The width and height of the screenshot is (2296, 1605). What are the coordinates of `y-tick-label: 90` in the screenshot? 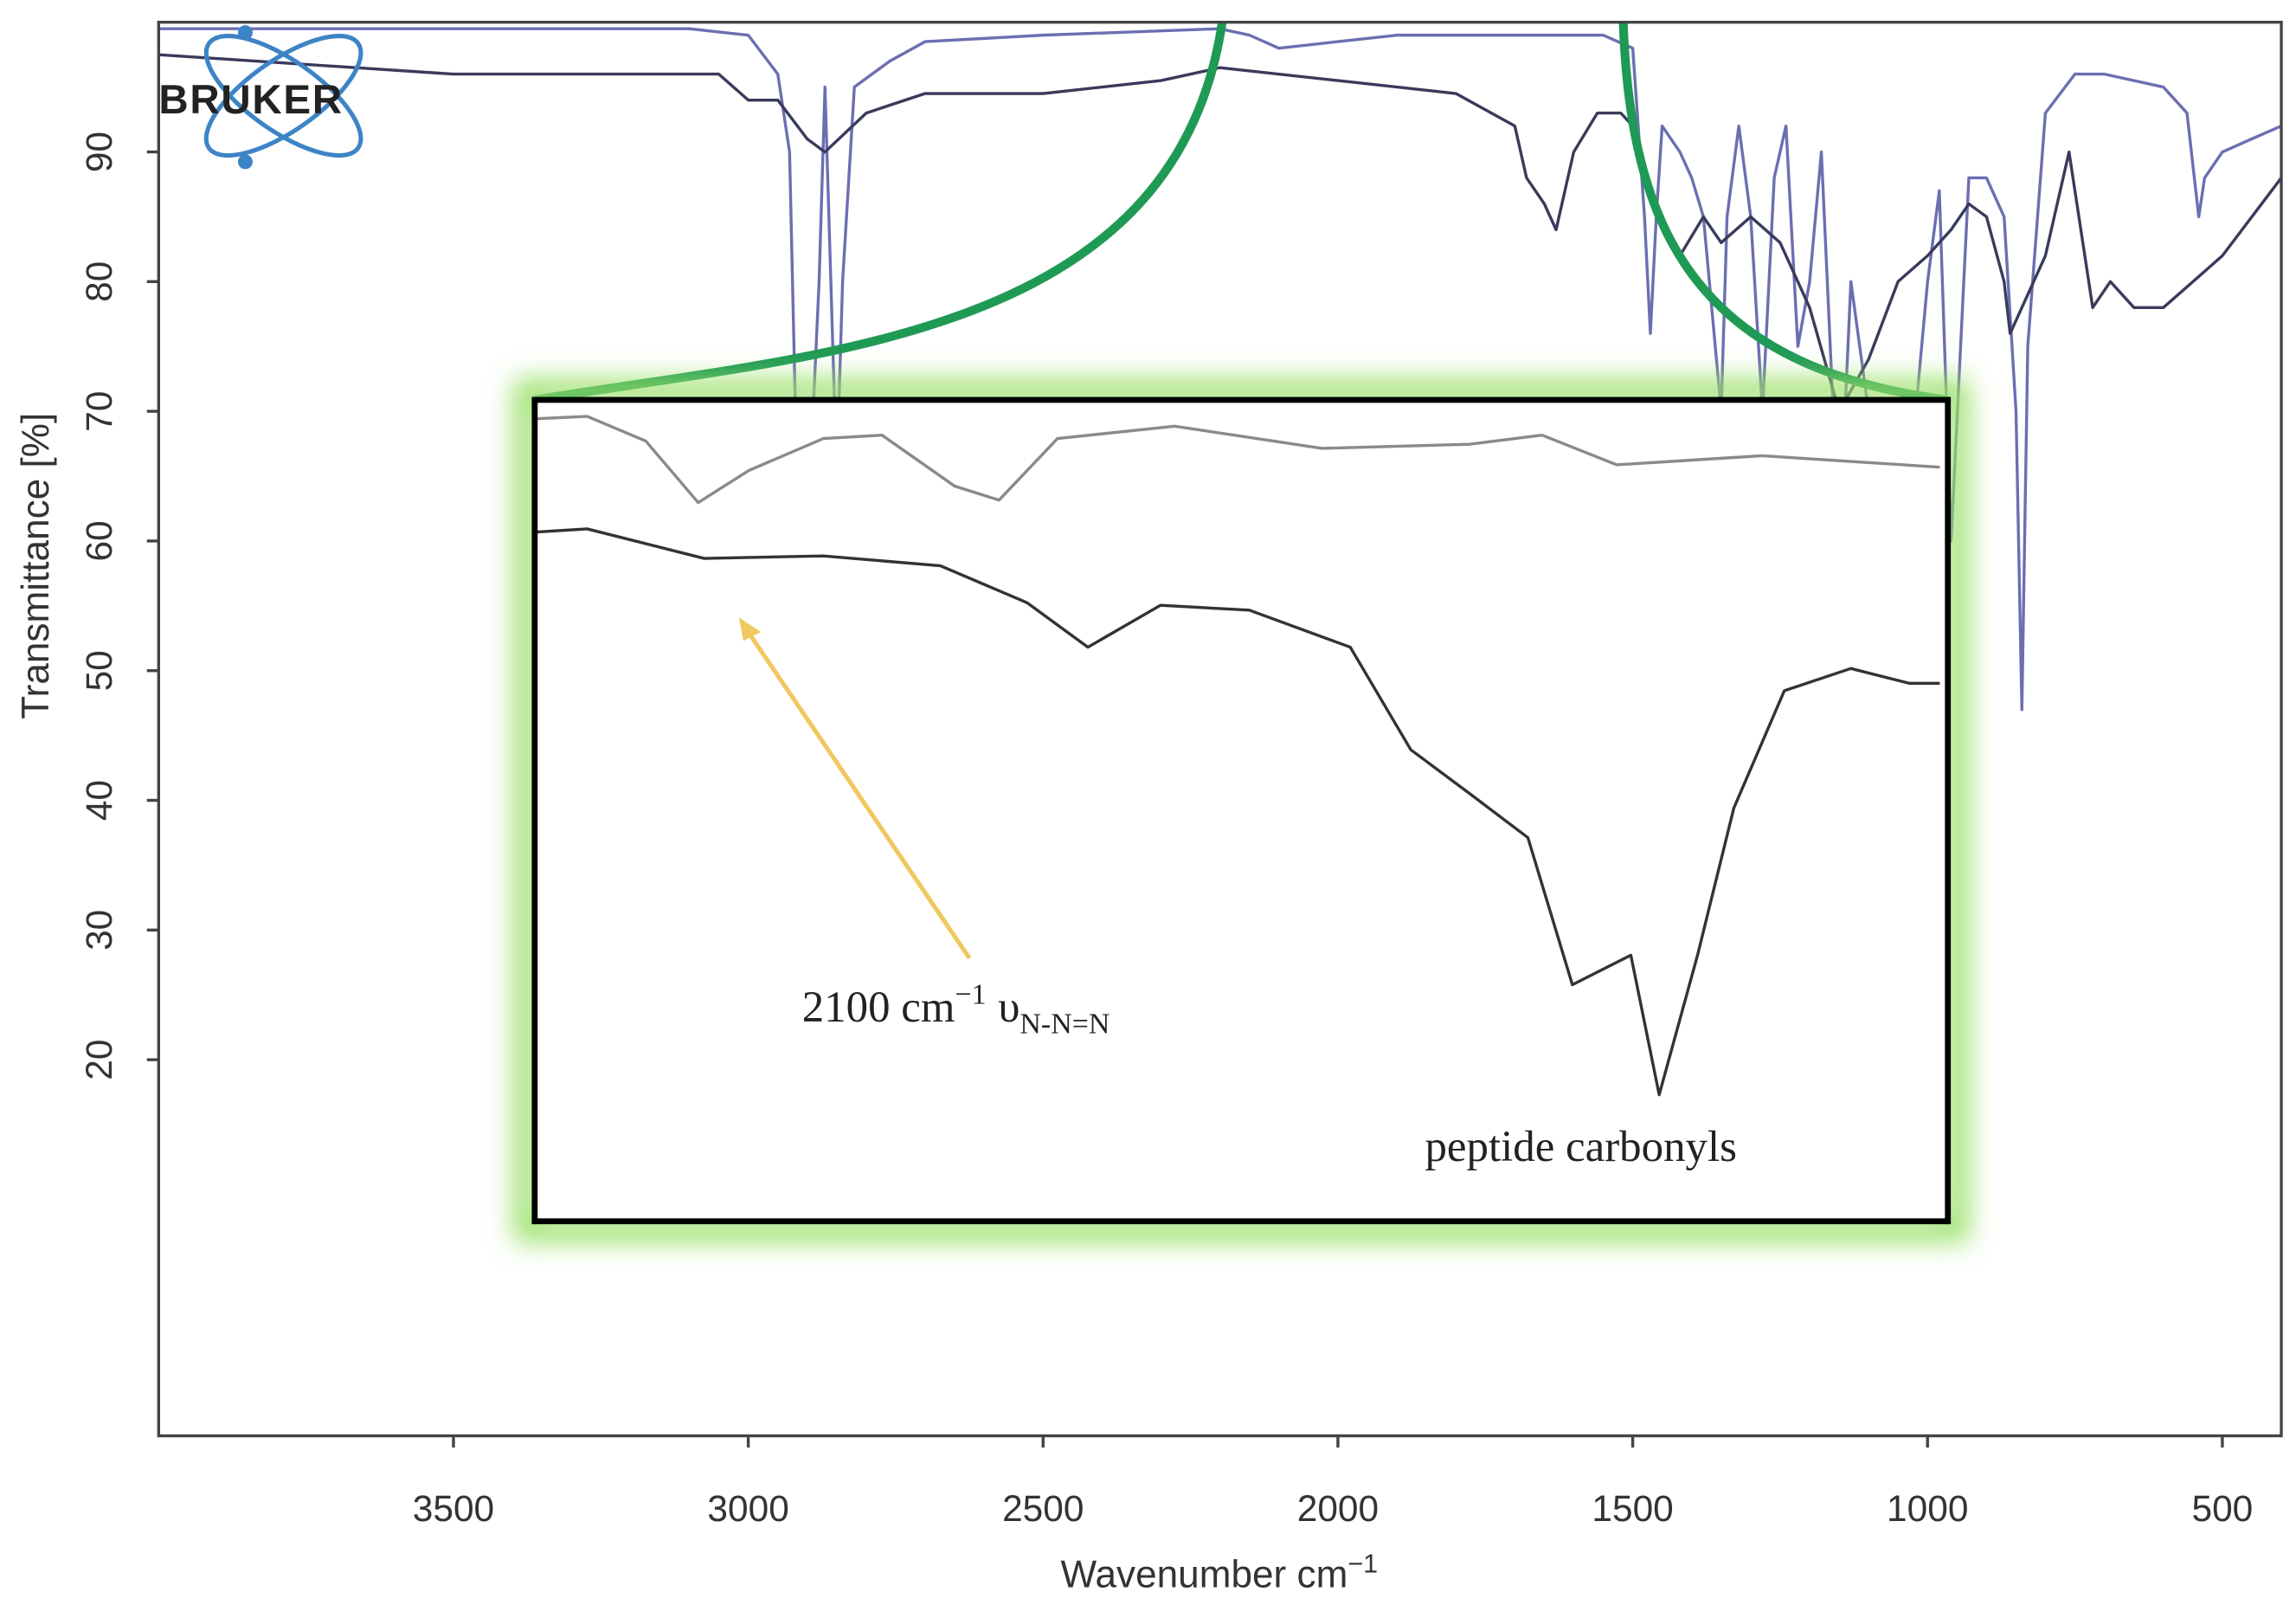 It's located at (99, 152).